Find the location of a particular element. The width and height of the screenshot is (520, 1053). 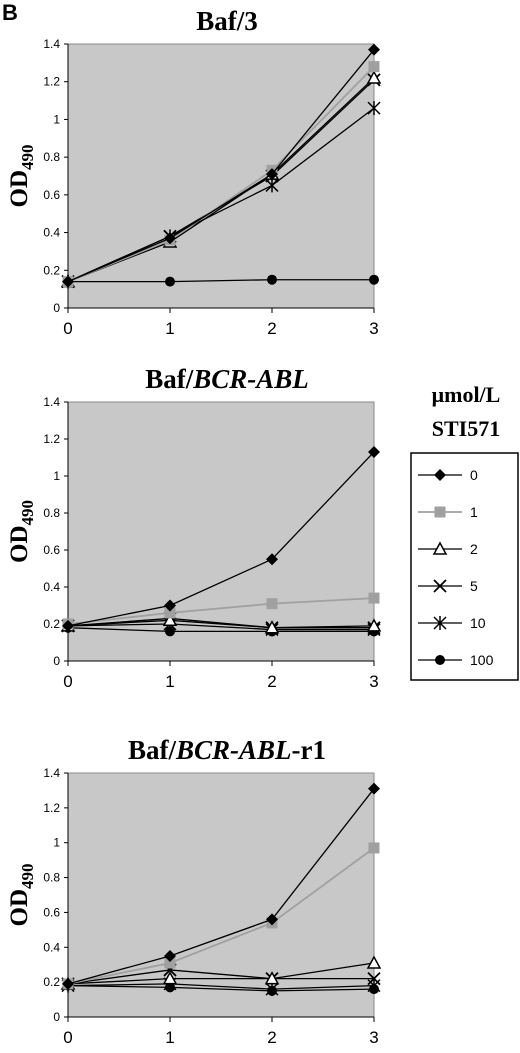

y-tick-label: 1.4 is located at coordinates (51, 44).